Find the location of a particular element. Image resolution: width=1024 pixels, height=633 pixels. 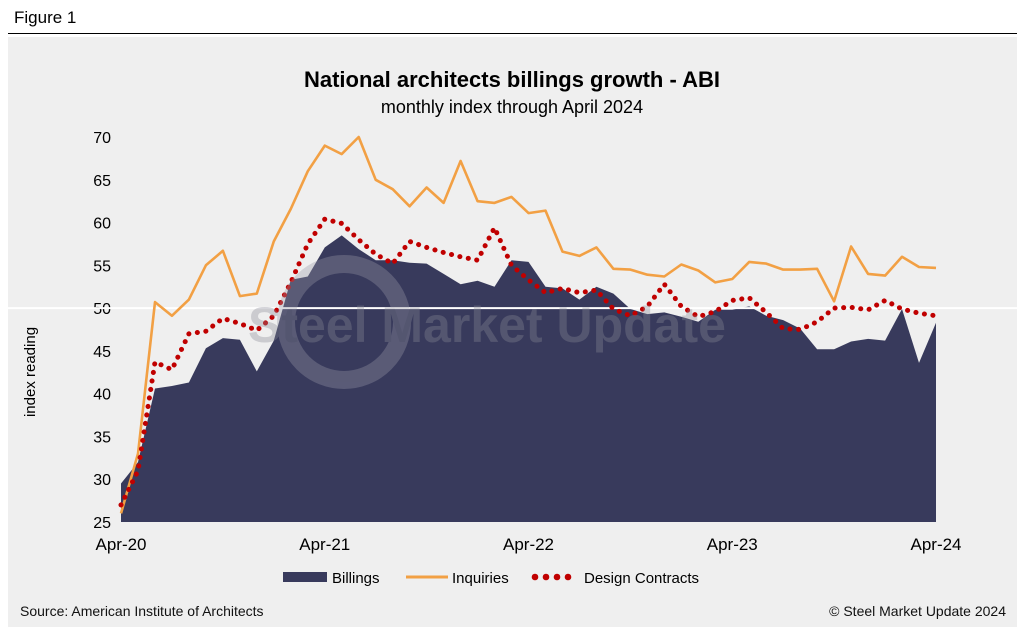

legend-swatch-design-contracts is located at coordinates (551, 577).